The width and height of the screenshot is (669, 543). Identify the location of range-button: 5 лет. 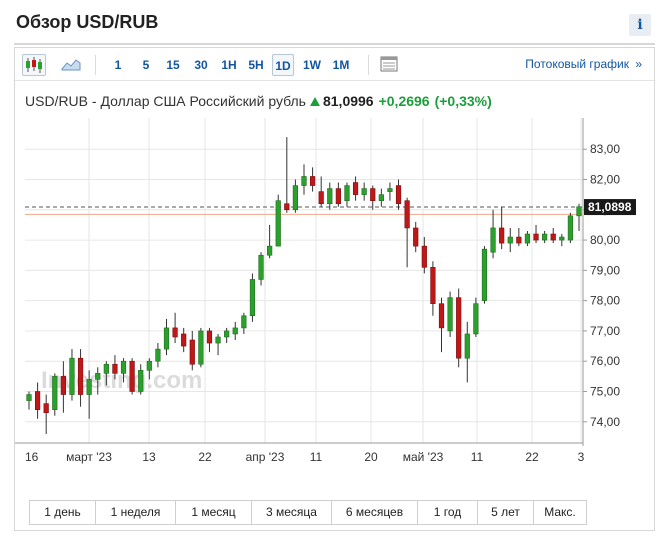
(506, 512).